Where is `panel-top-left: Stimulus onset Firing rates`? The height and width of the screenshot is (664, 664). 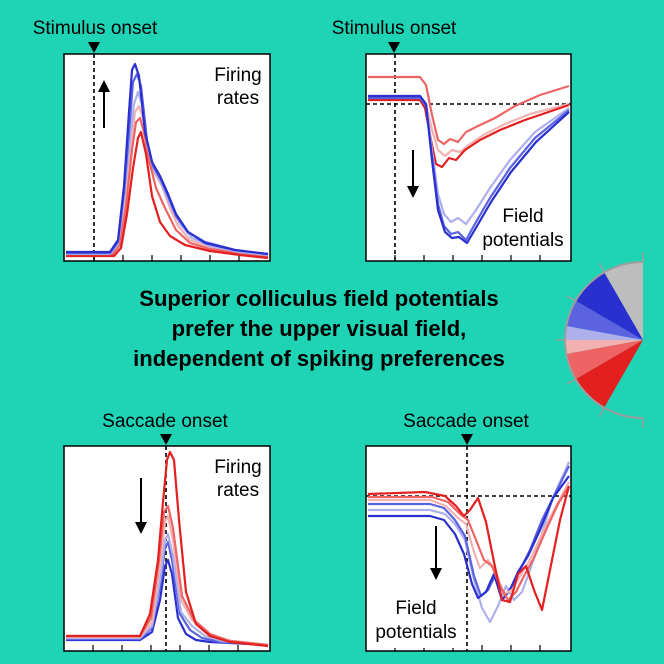
panel-top-left: Stimulus onset Firing rates is located at coordinates (152, 140).